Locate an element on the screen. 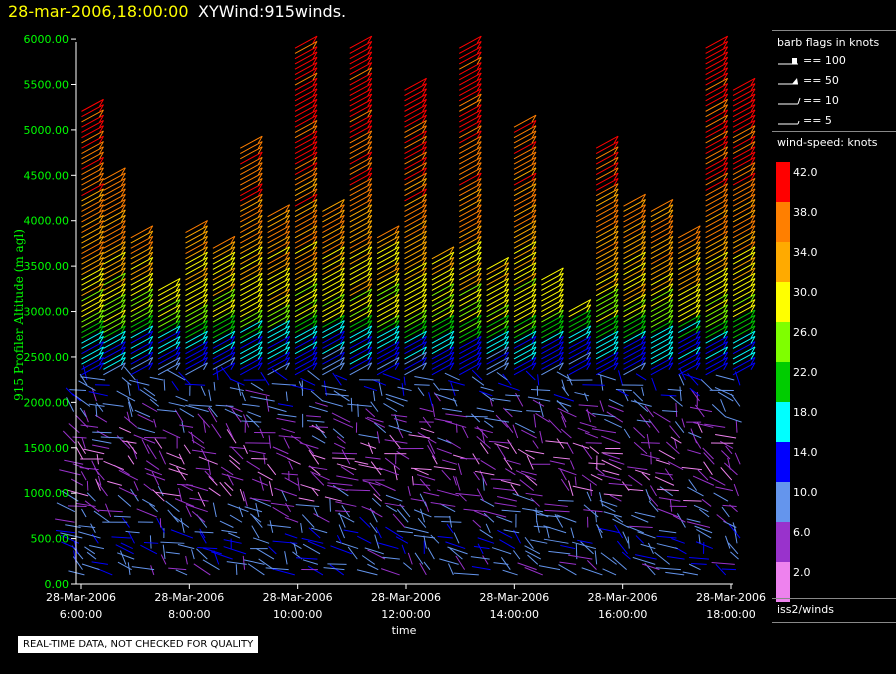 The image size is (896, 674). y-tick-label: 5500.00 is located at coordinates (47, 84).